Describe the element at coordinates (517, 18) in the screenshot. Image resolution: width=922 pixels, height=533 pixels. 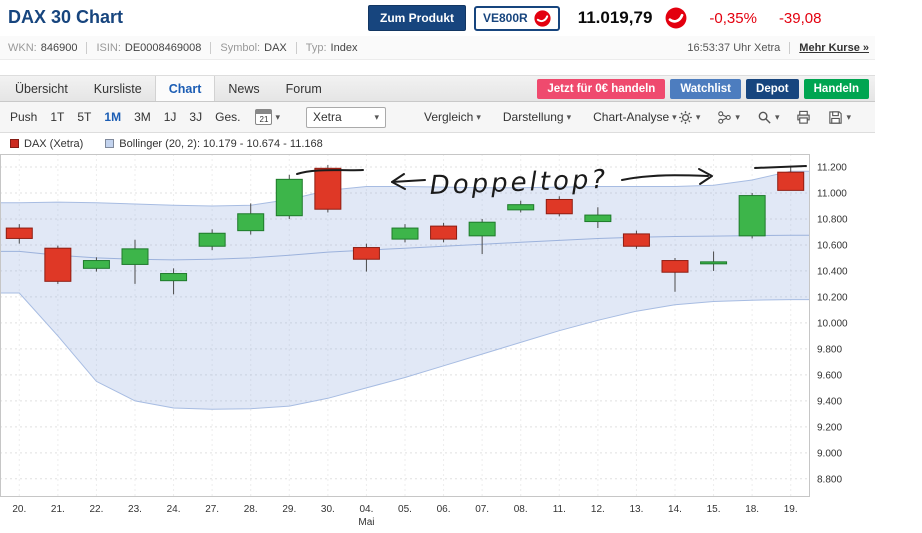
I see `product-code-button: VE800R` at that location.